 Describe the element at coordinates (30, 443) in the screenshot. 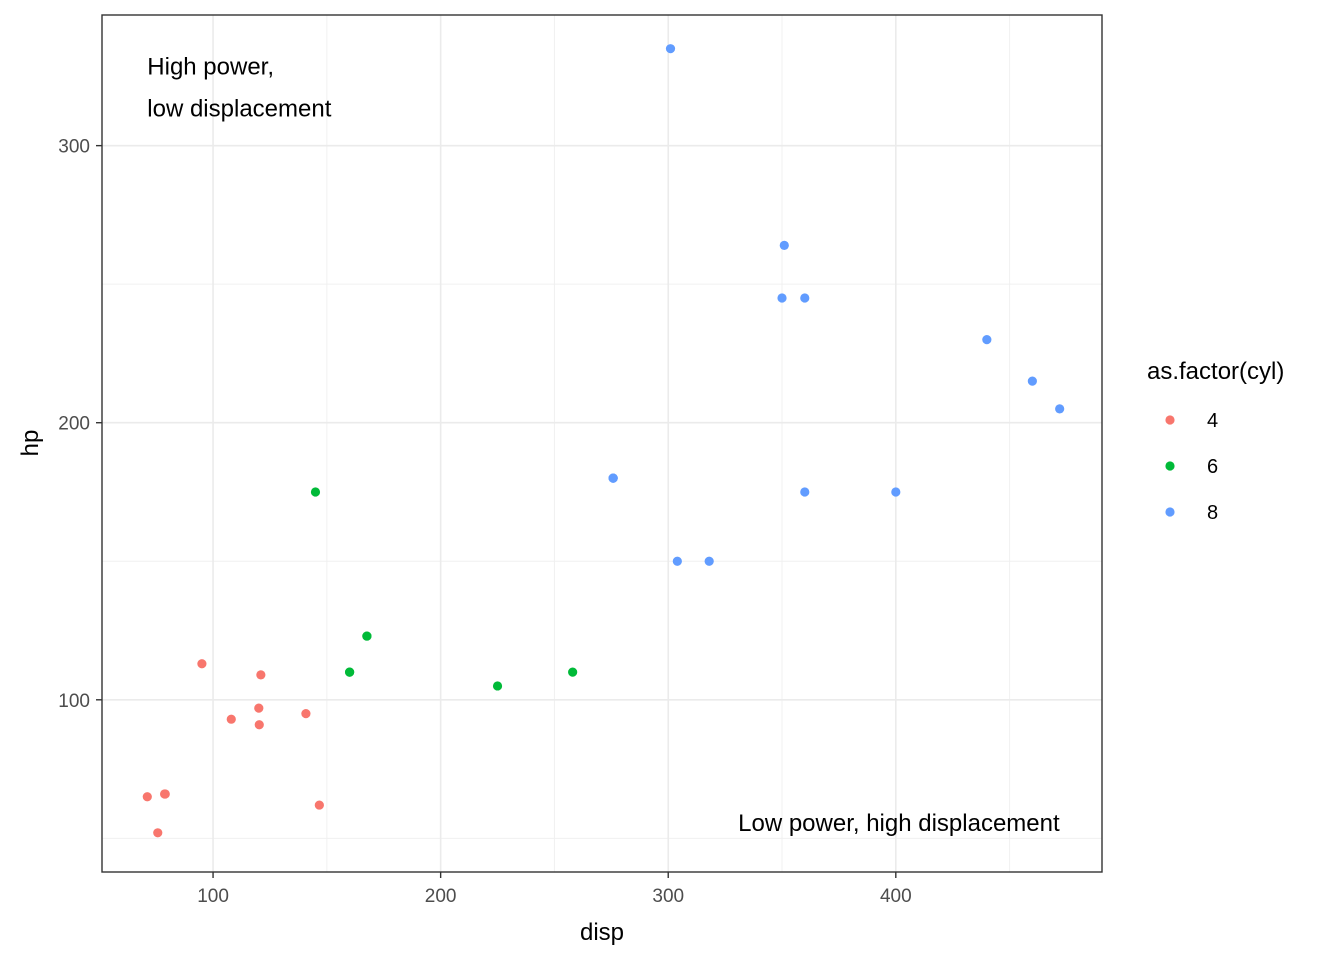

I see `y-axis-title: hp` at that location.